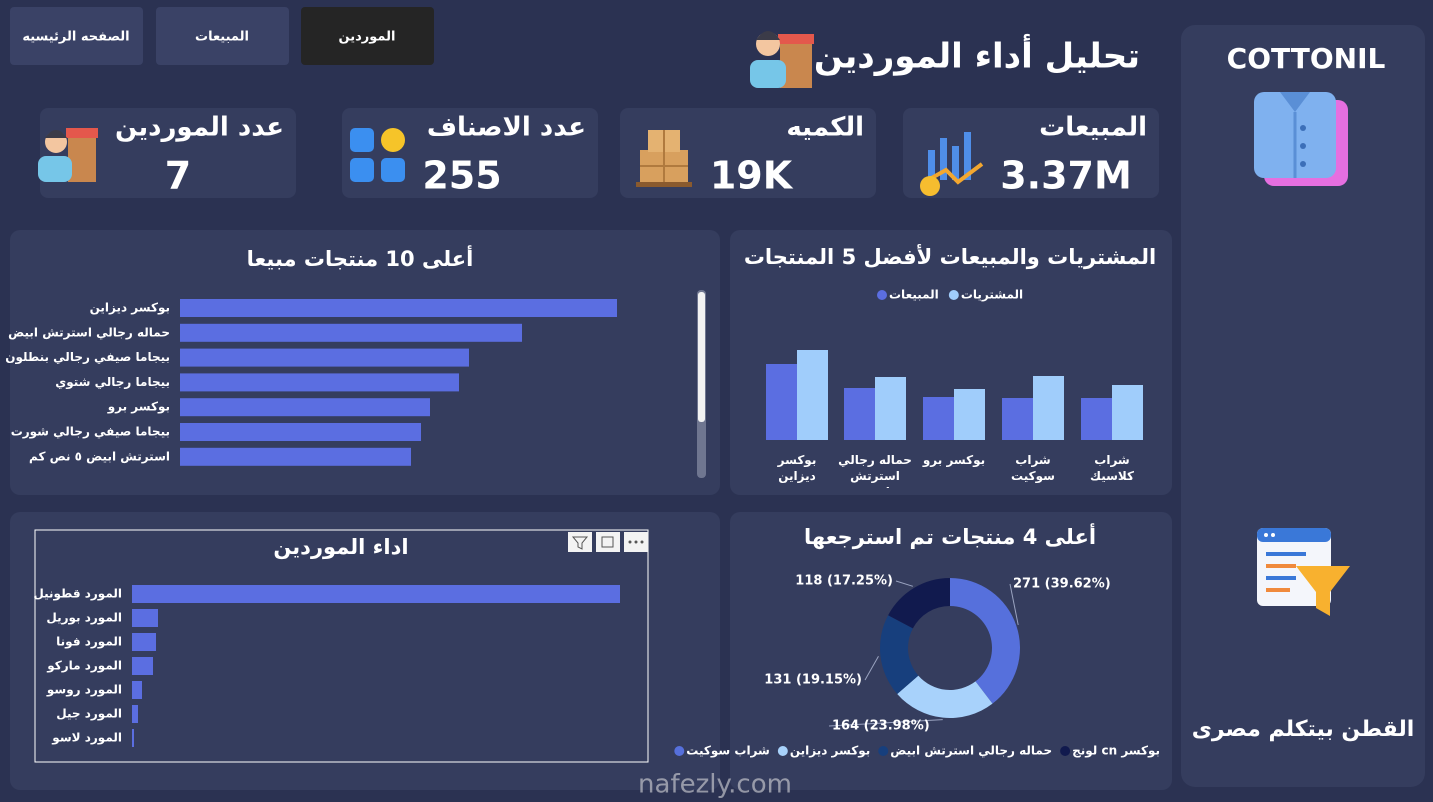  I want to click on page-title: تحليل أداء الموردين, so click(977, 55).